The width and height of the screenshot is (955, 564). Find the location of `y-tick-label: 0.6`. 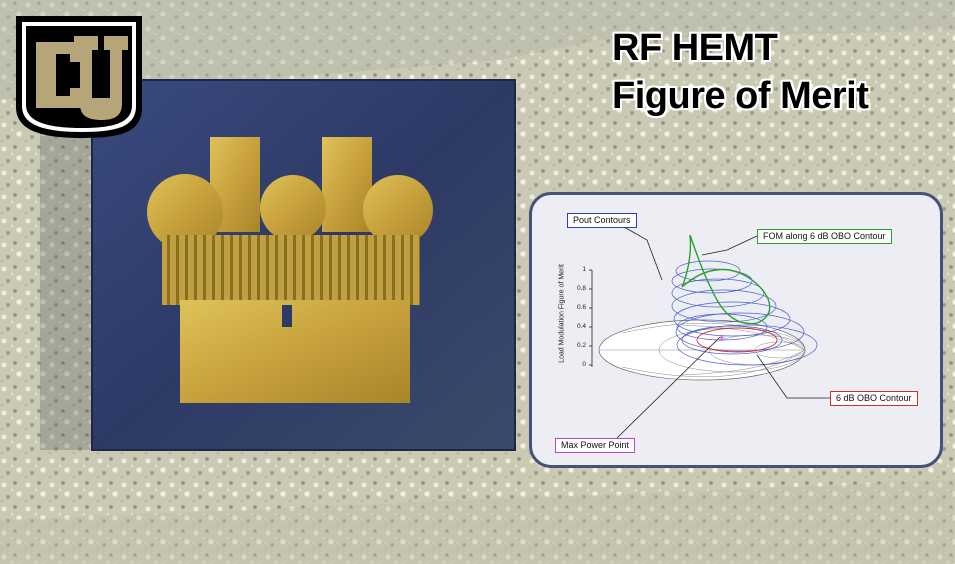

y-tick-label: 0.6 is located at coordinates (581, 307).